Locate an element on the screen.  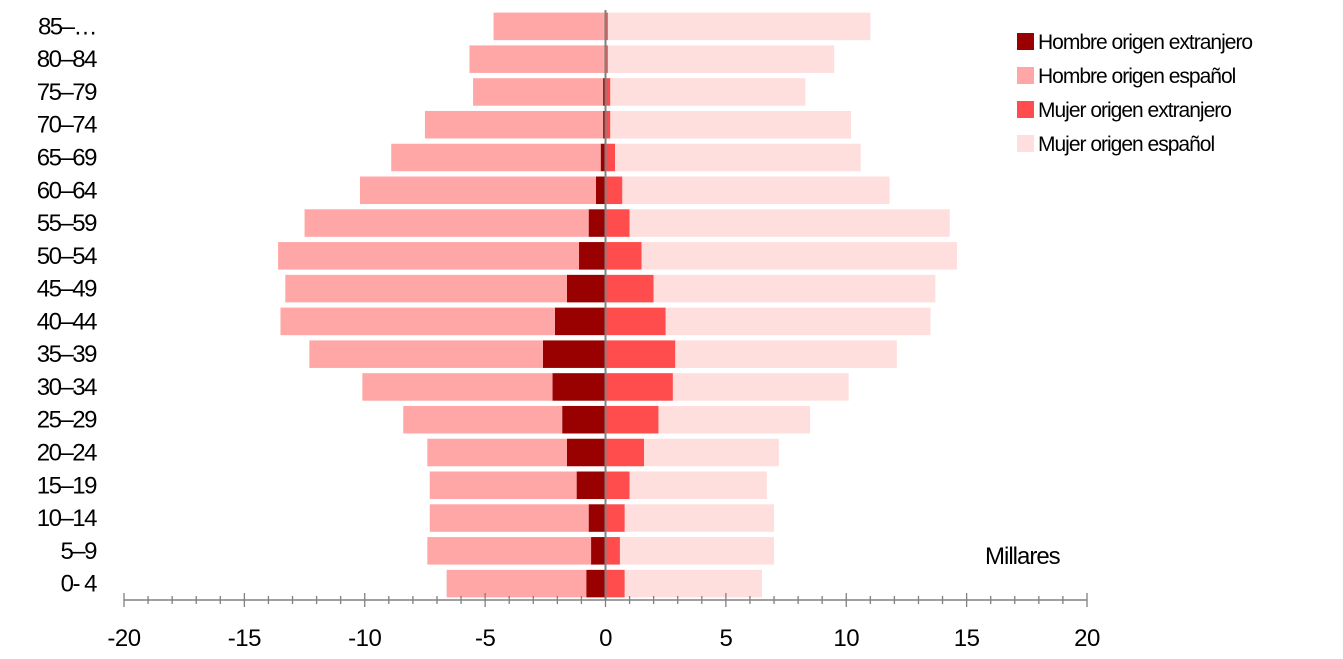
category-label: 65–69 is located at coordinates (67, 158).